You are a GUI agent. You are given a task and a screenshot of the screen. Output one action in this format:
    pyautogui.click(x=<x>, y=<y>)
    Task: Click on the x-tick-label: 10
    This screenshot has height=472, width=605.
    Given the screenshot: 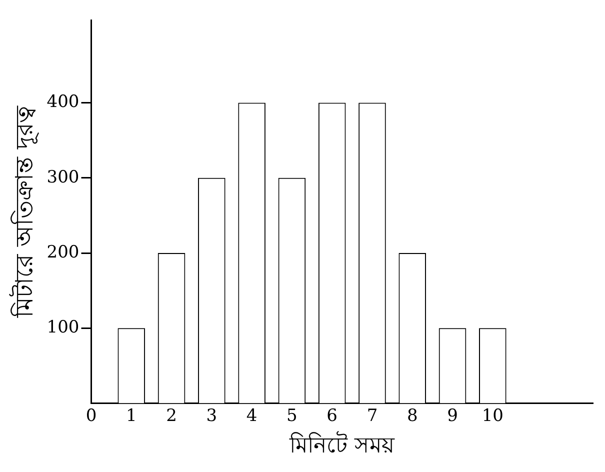 What is the action you would take?
    pyautogui.click(x=493, y=416)
    